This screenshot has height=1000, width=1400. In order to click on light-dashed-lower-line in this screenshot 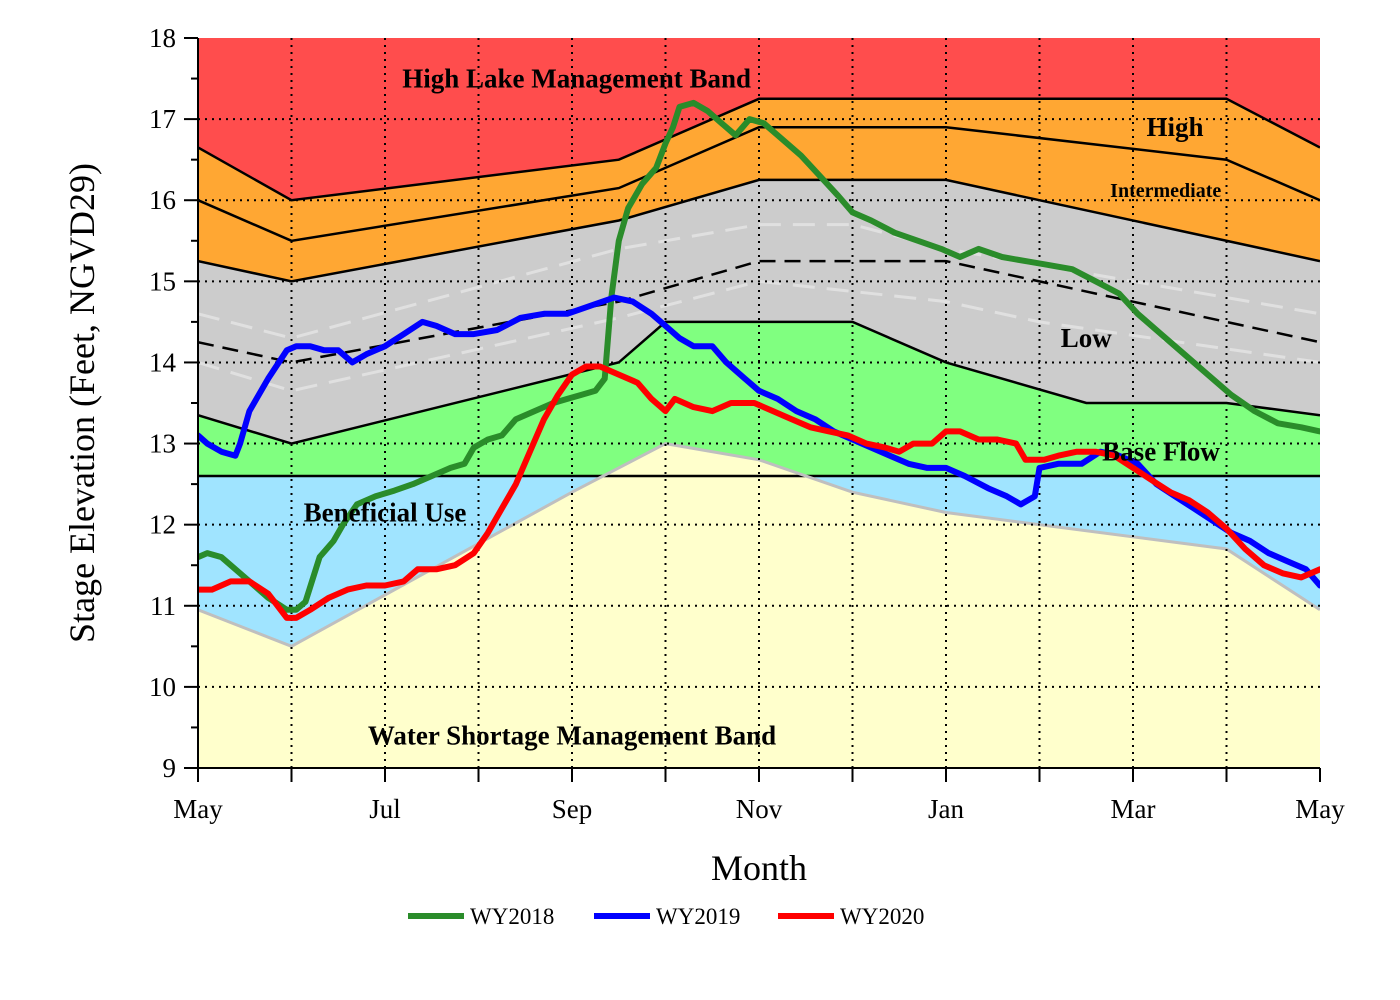, I will do `click(759, 336)`.